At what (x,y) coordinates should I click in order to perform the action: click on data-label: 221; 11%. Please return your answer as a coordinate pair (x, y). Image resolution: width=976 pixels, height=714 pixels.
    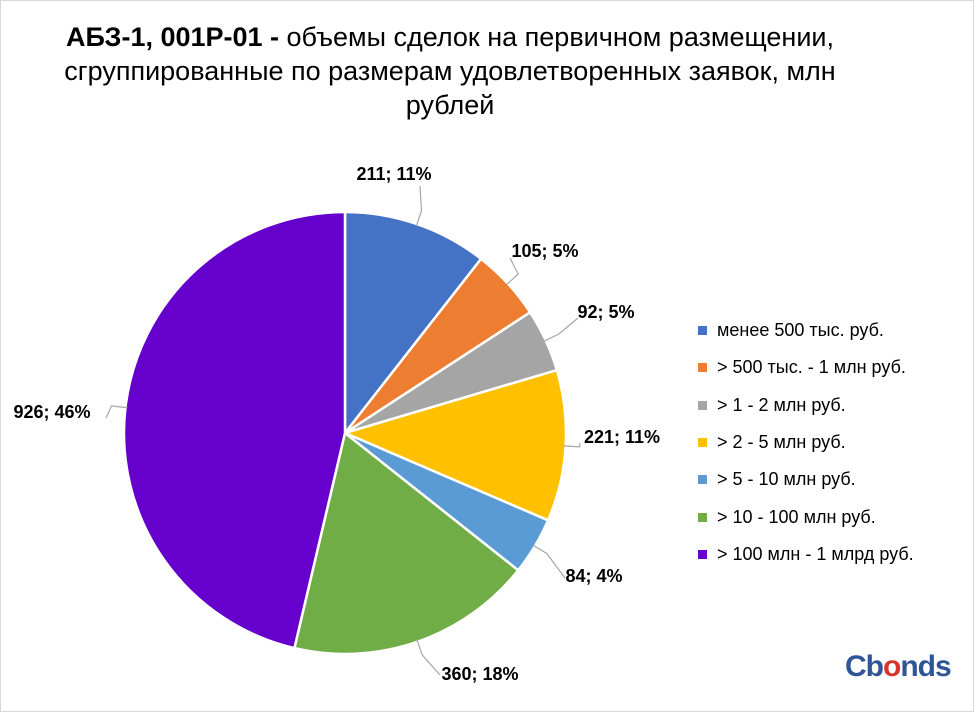
    Looking at the image, I should click on (622, 437).